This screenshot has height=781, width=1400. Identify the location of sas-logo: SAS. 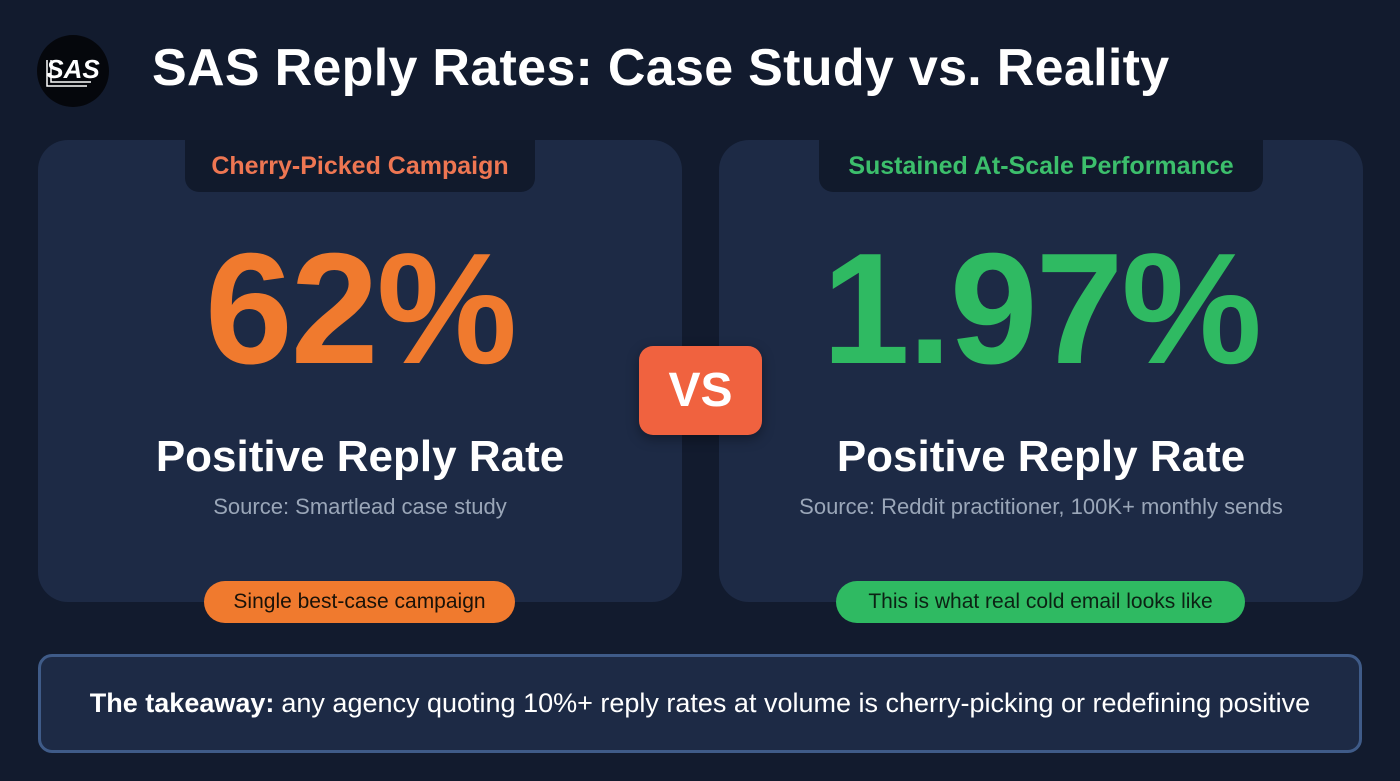
(73, 71).